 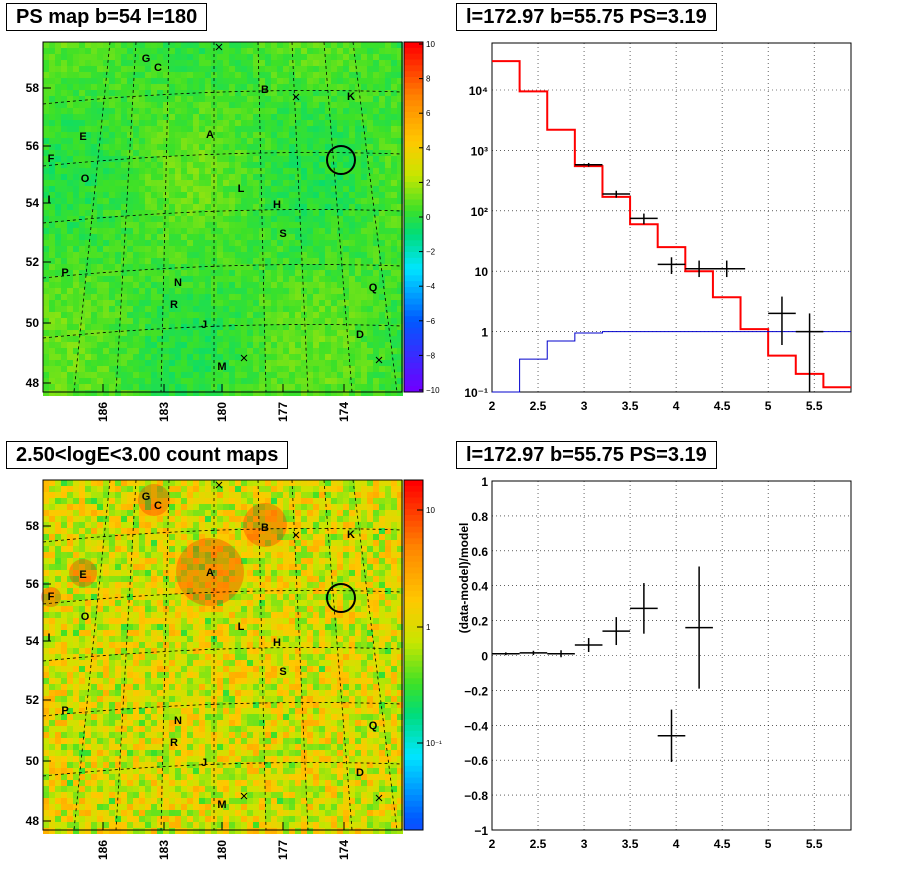 What do you see at coordinates (479, 552) in the screenshot?
I see `residual-y-tick-label: 0.6` at bounding box center [479, 552].